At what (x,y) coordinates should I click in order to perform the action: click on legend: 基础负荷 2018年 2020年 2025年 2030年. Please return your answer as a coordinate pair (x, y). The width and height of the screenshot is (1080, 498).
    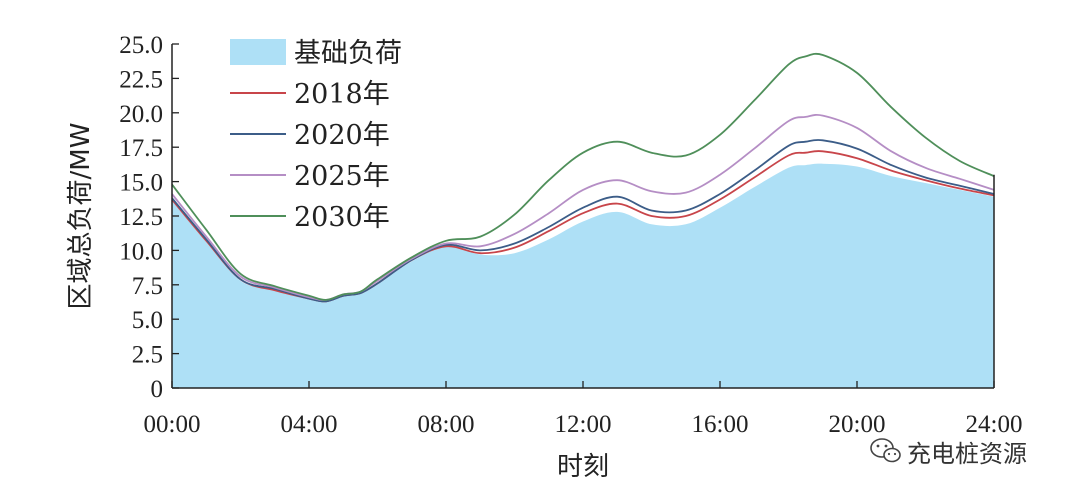
    Looking at the image, I should click on (316, 135).